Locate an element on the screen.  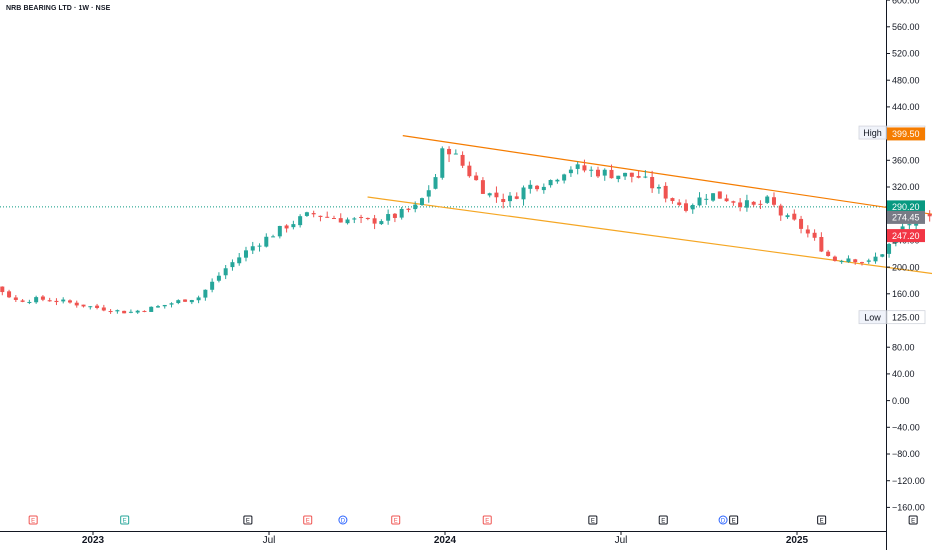
price-tick-label: 80.00 is located at coordinates (903, 347).